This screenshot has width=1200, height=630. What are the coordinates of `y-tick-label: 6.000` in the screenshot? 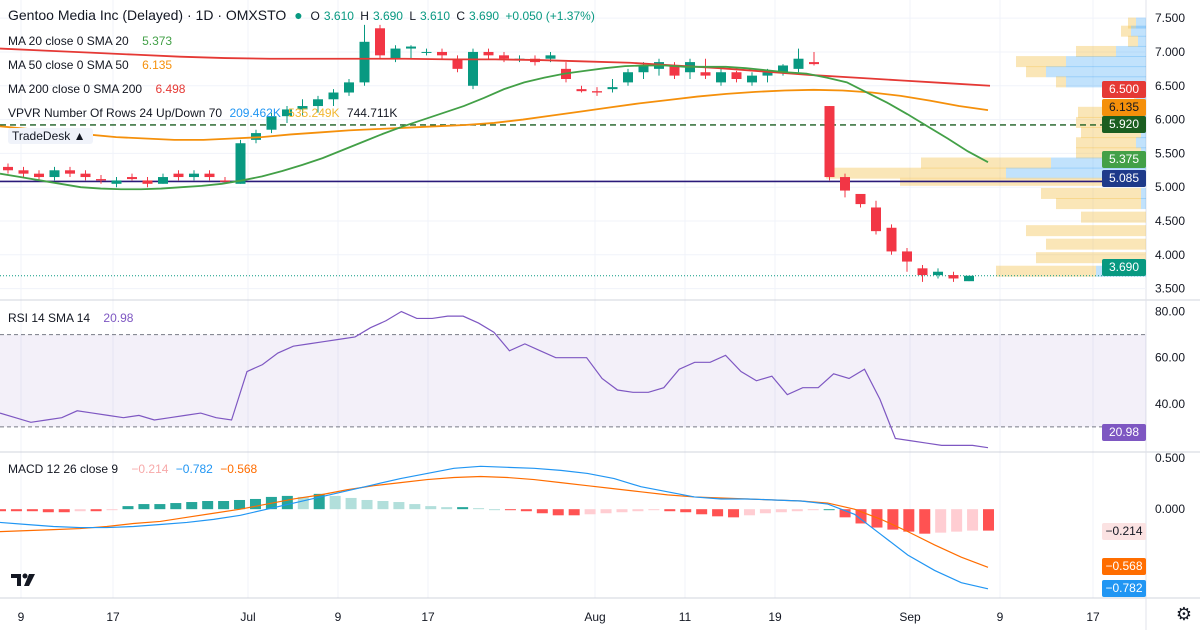 It's located at (1170, 120).